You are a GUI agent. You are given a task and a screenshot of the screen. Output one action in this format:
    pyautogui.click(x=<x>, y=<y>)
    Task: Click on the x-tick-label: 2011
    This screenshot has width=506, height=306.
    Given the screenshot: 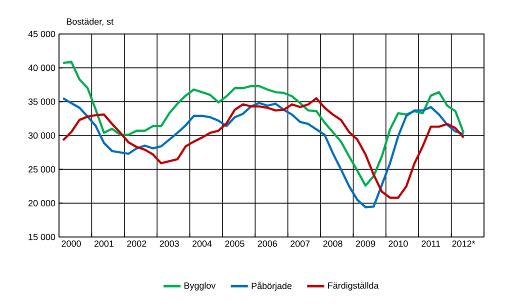 What is the action you would take?
    pyautogui.click(x=431, y=243)
    